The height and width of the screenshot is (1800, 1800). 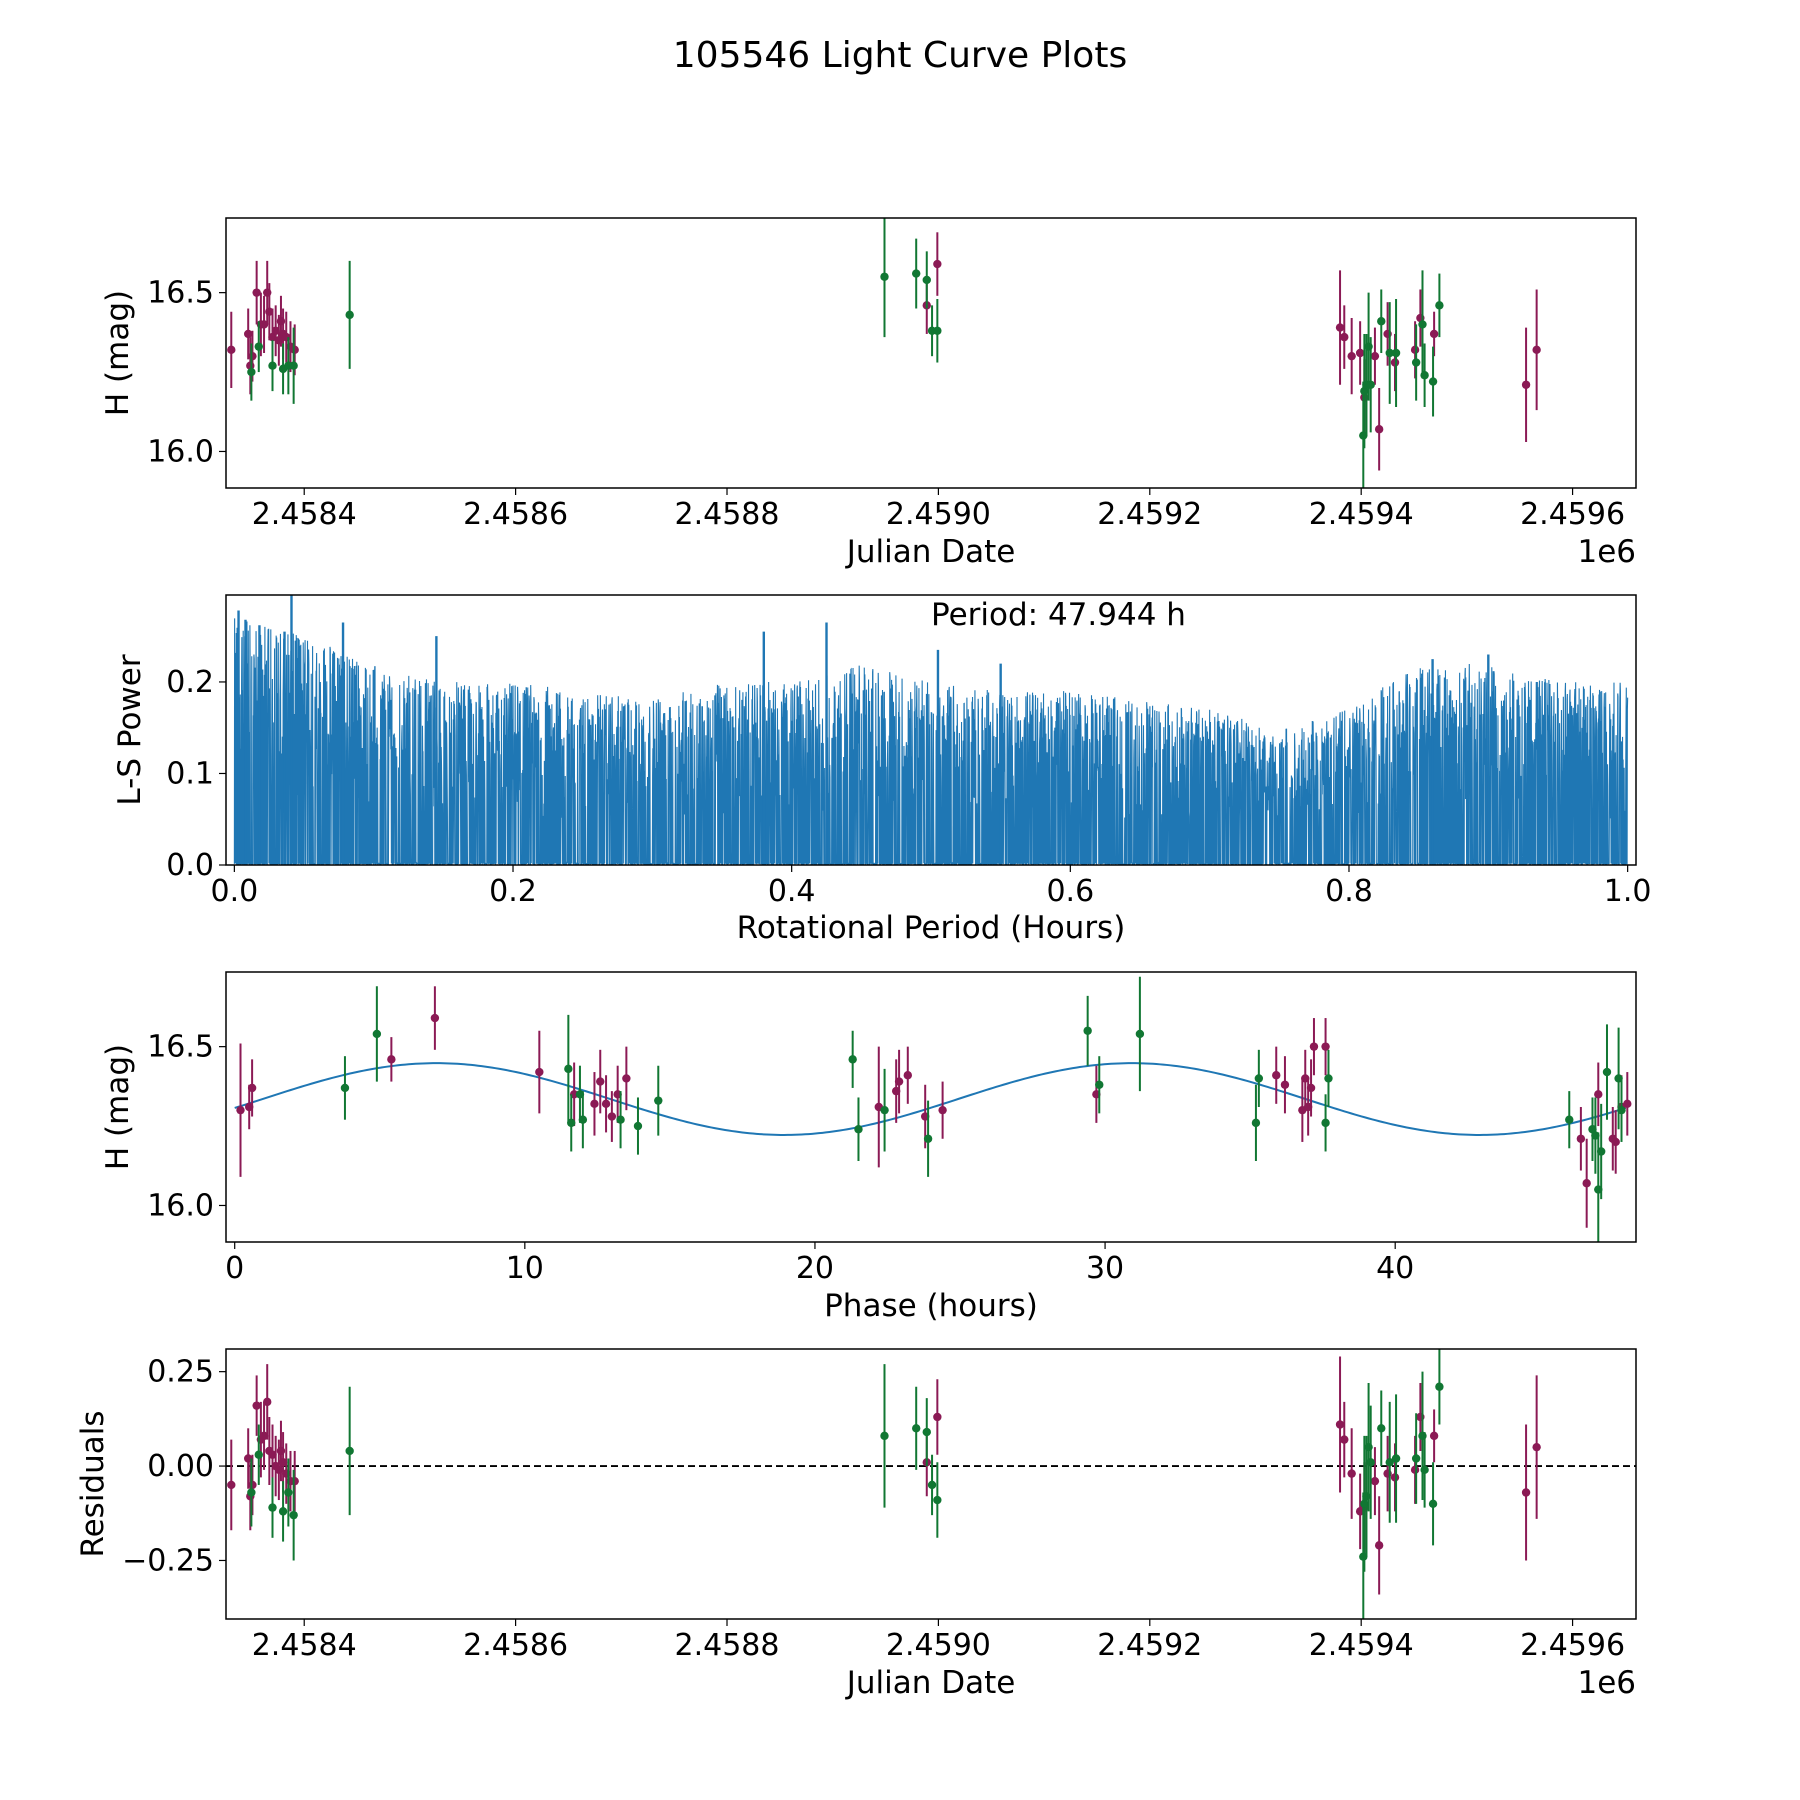 I want to click on model-fit-curve, so click(x=930, y=1099).